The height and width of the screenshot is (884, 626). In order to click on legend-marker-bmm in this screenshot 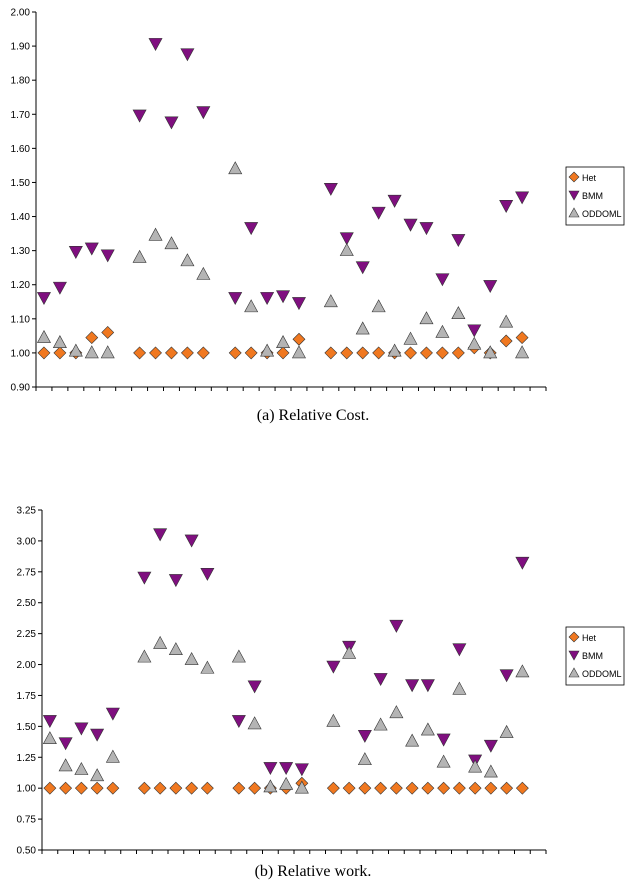, I will do `click(574, 195)`.